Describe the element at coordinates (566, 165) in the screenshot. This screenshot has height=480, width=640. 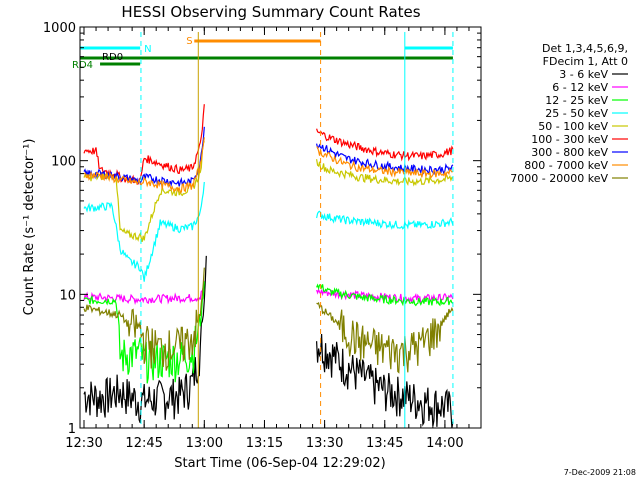
I see `legend-entry-label: 800 - 7000 keV` at that location.